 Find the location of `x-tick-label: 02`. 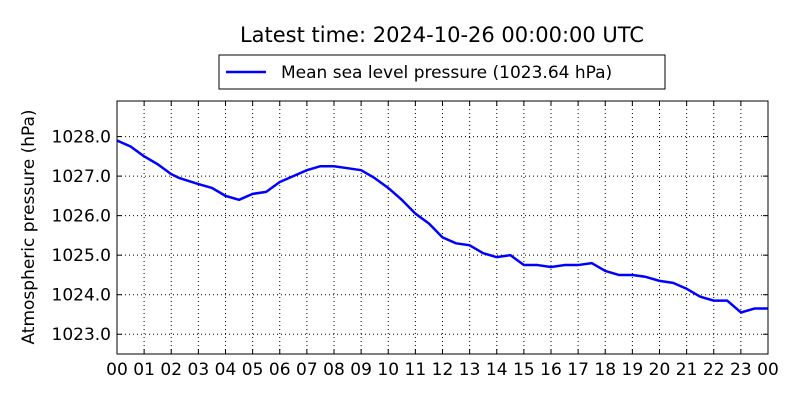

x-tick-label: 02 is located at coordinates (171, 370).